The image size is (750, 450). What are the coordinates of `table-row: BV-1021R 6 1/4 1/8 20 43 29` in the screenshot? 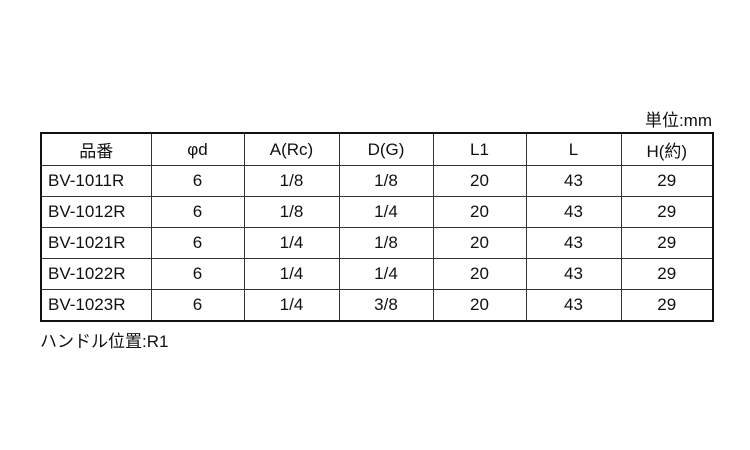 It's located at (377, 243).